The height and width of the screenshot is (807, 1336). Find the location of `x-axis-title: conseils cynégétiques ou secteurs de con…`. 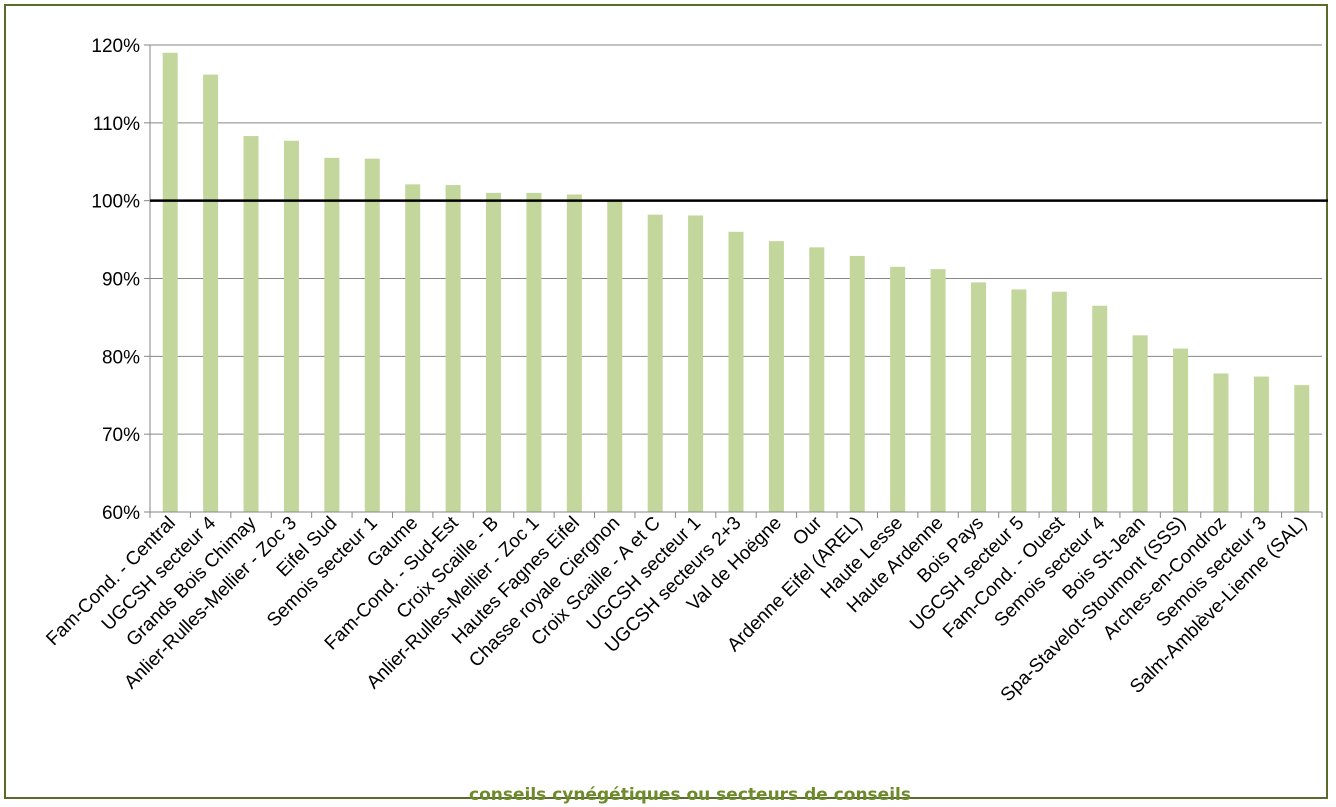

x-axis-title: conseils cynégétiques ou secteurs de con… is located at coordinates (690, 795).